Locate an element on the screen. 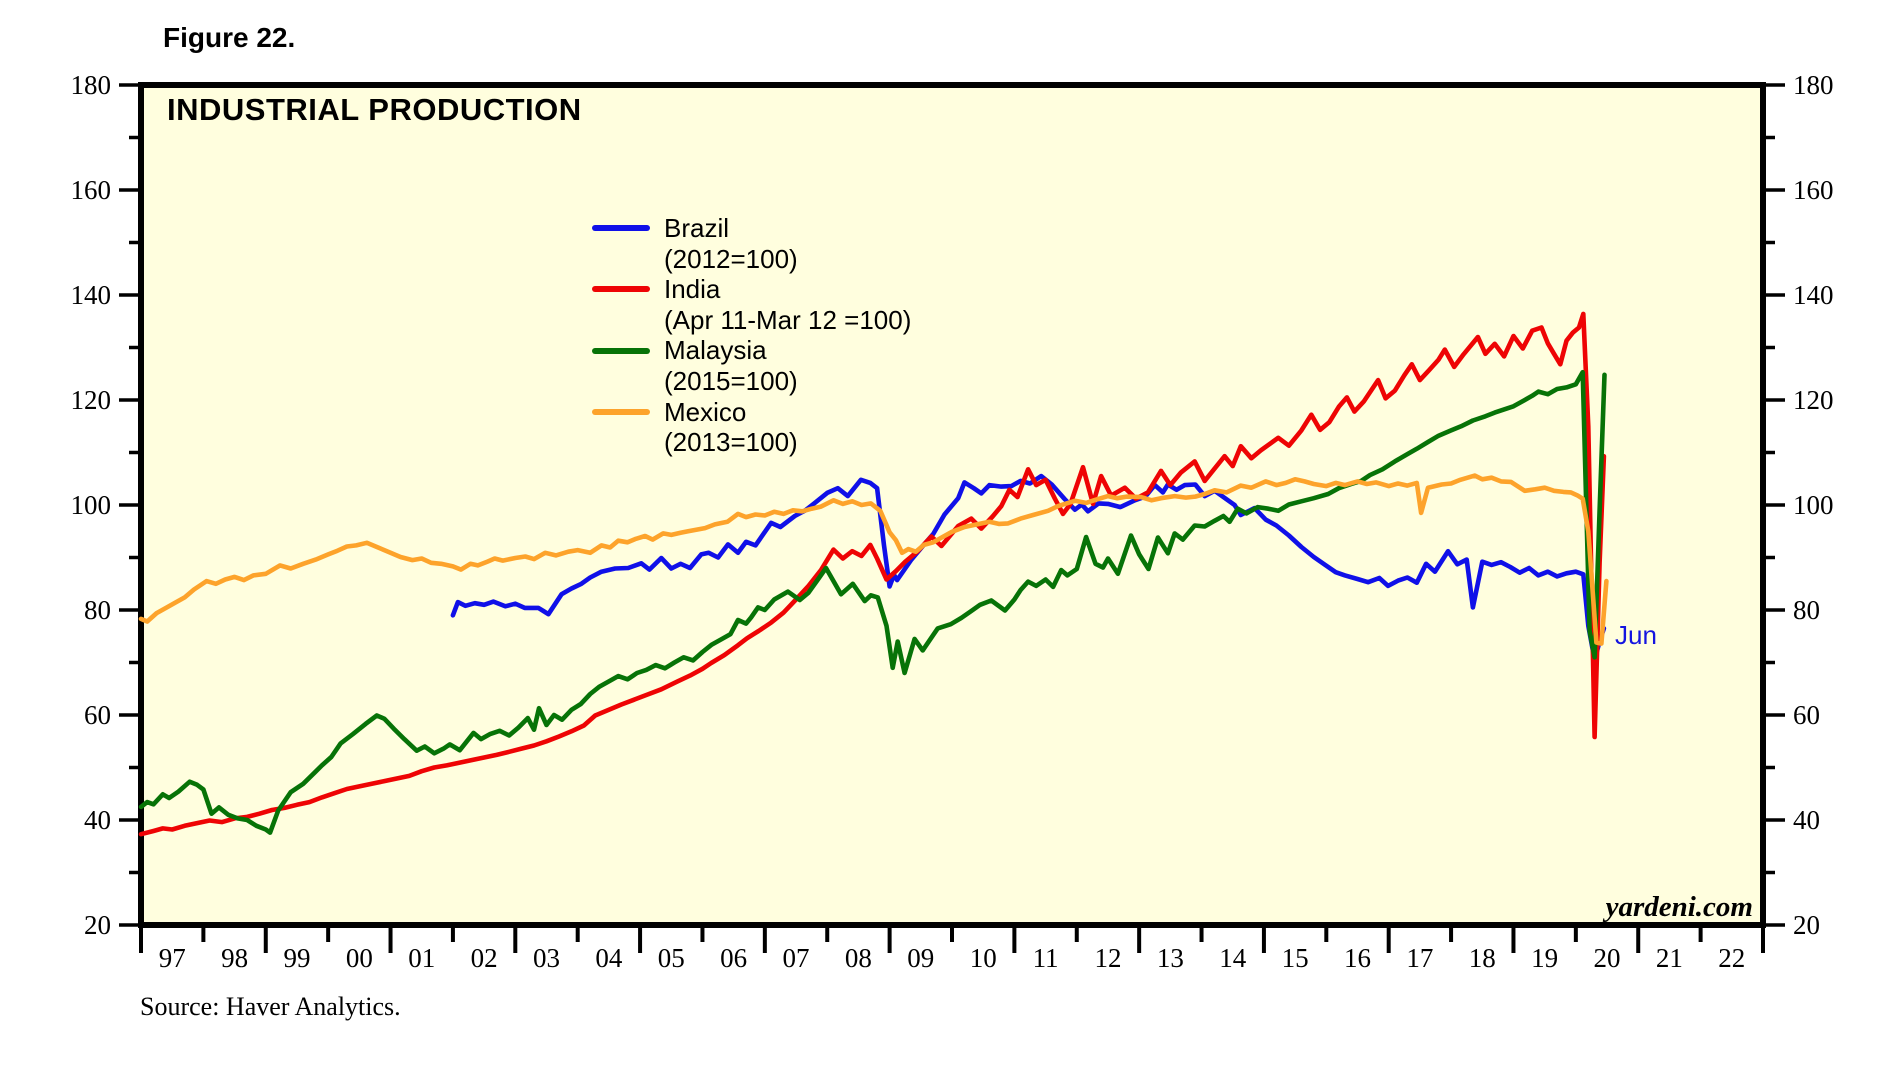  x-axis-label: 01 is located at coordinates (421, 958).